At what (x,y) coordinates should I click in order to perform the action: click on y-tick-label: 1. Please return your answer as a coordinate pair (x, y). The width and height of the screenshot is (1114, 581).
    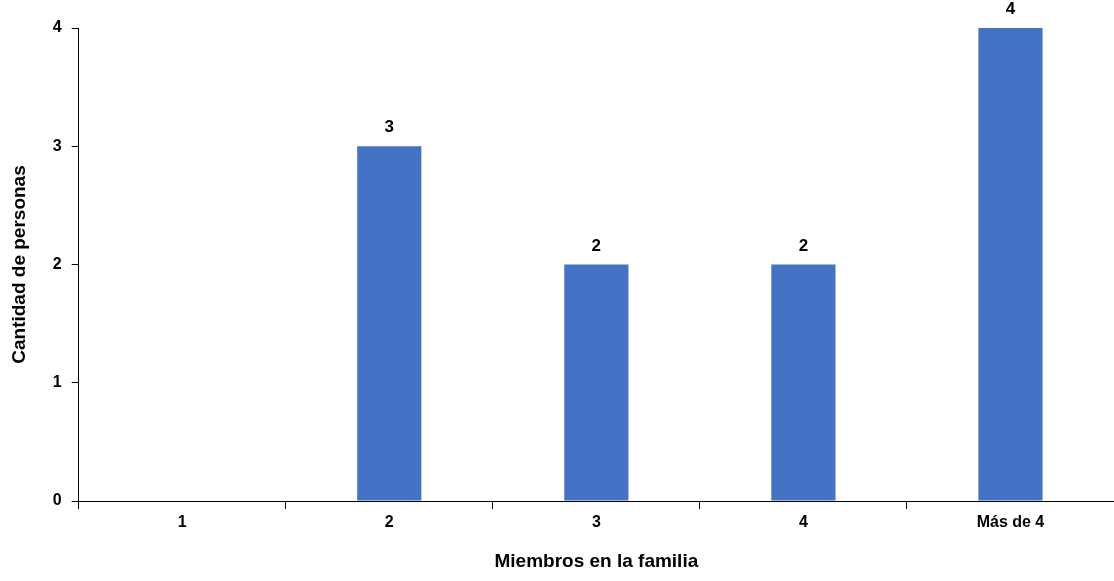
    Looking at the image, I should click on (57, 382).